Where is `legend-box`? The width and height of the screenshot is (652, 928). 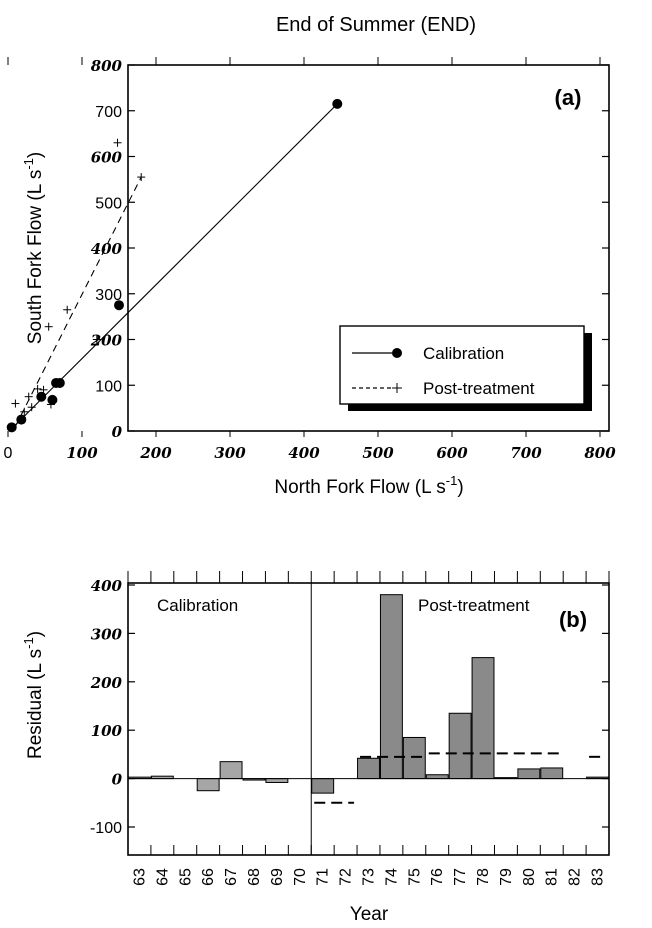 legend-box is located at coordinates (462, 365).